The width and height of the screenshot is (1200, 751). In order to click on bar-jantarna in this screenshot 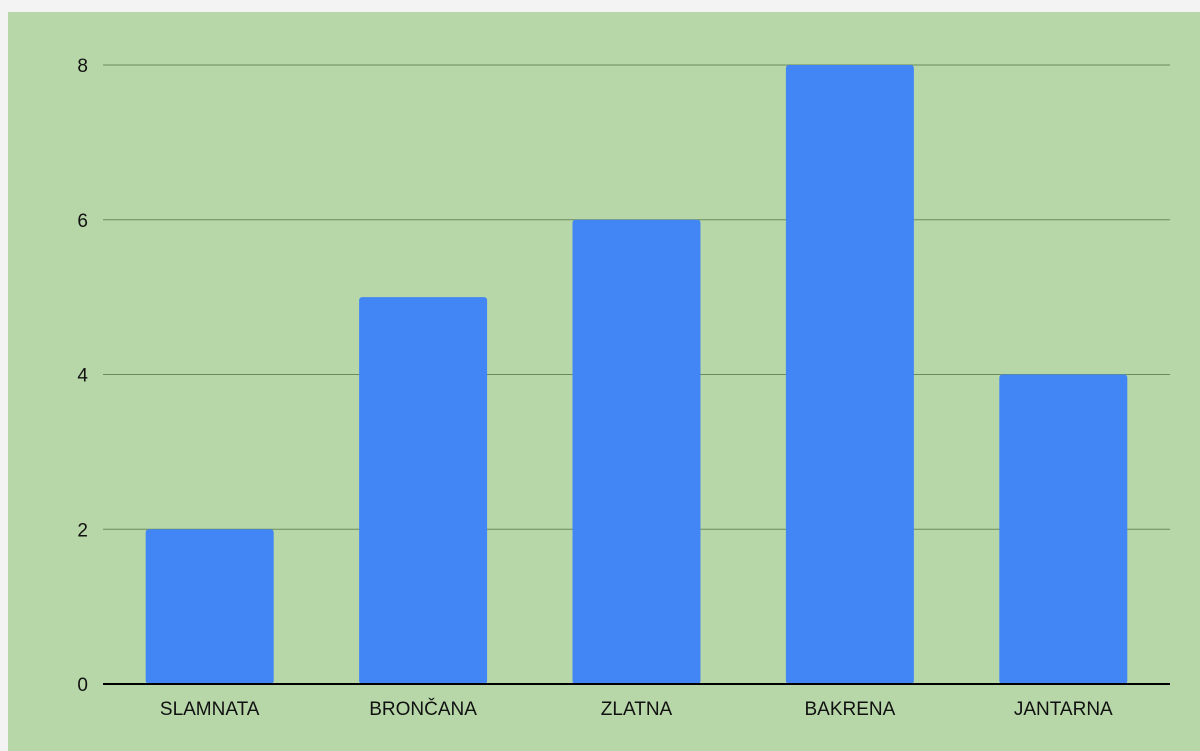, I will do `click(1063, 529)`.